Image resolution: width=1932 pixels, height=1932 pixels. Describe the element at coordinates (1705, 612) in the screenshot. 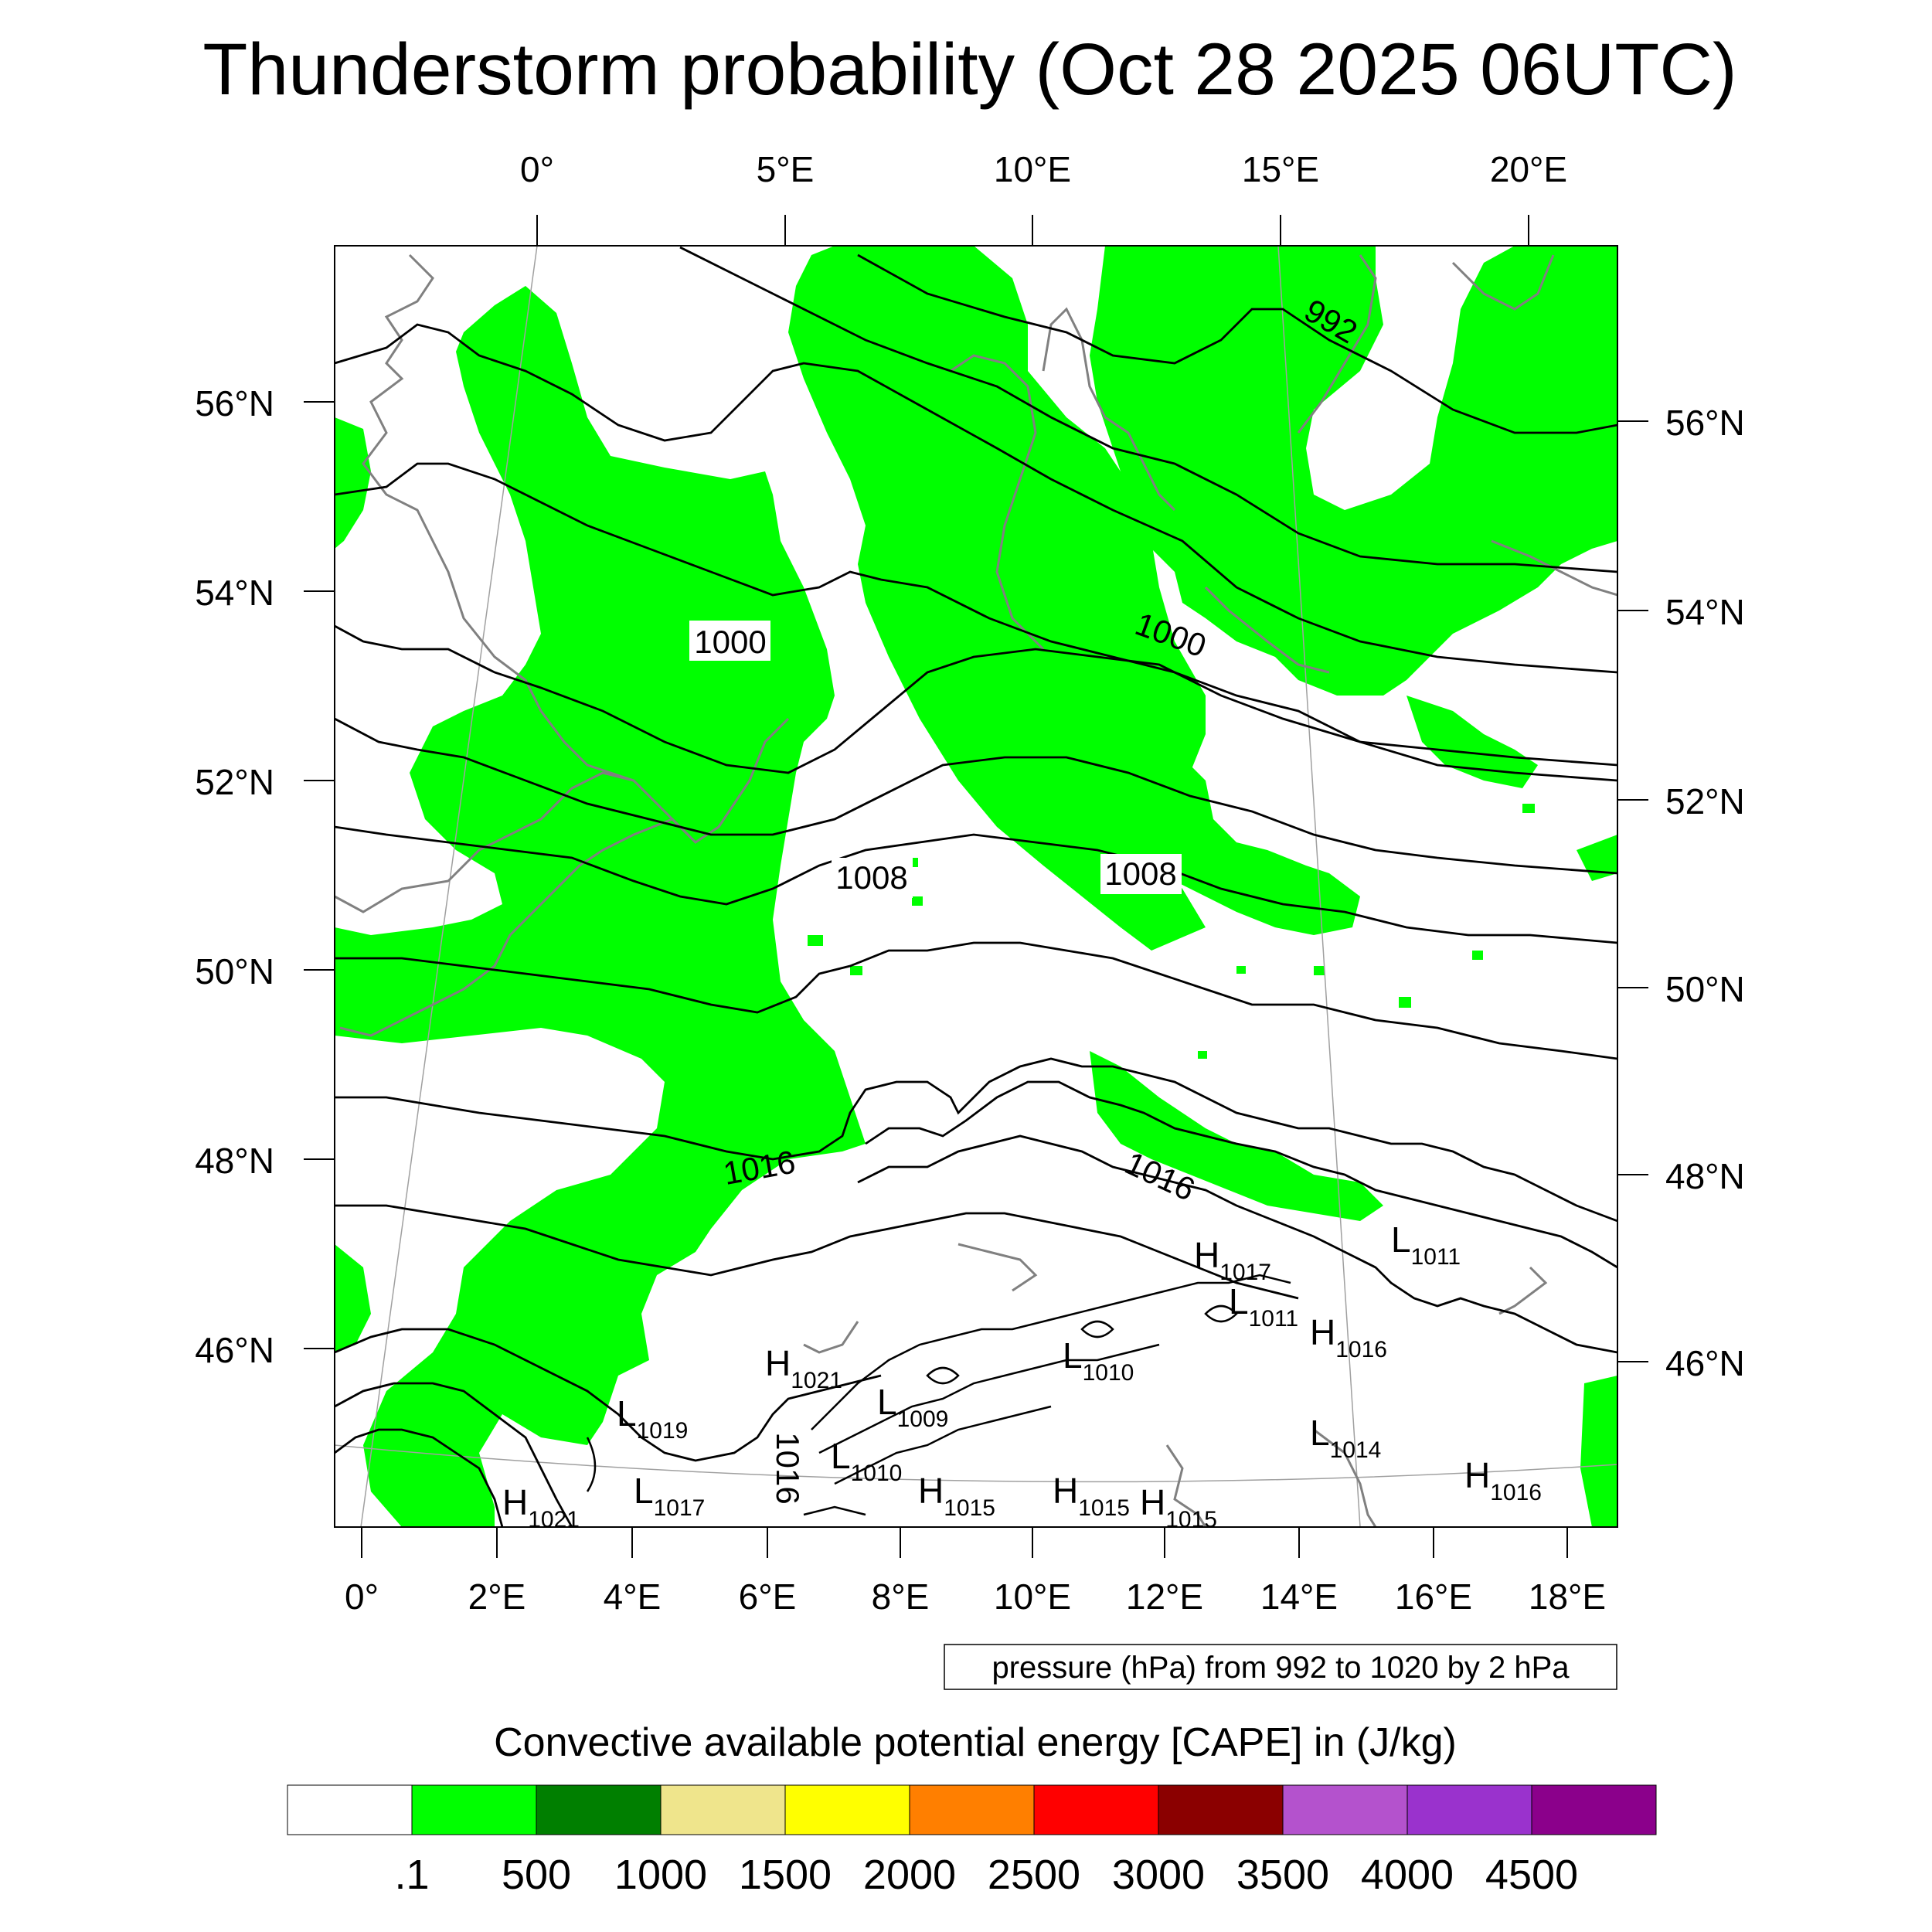

I see `right-lat-label: 54°N` at that location.